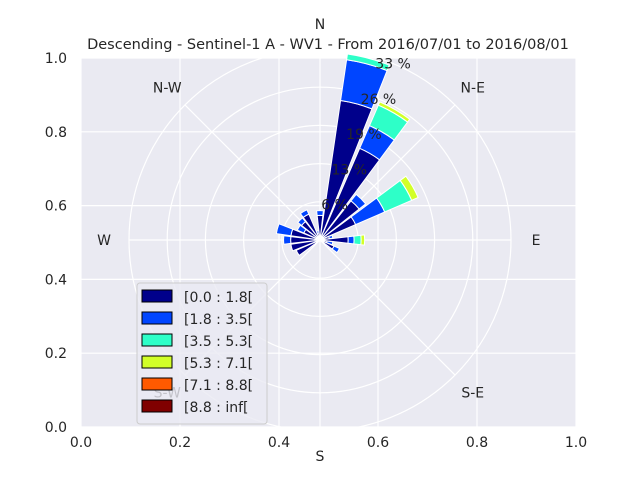 The width and height of the screenshot is (640, 480). What do you see at coordinates (349, 170) in the screenshot?
I see `ring-label: 13 %` at bounding box center [349, 170].